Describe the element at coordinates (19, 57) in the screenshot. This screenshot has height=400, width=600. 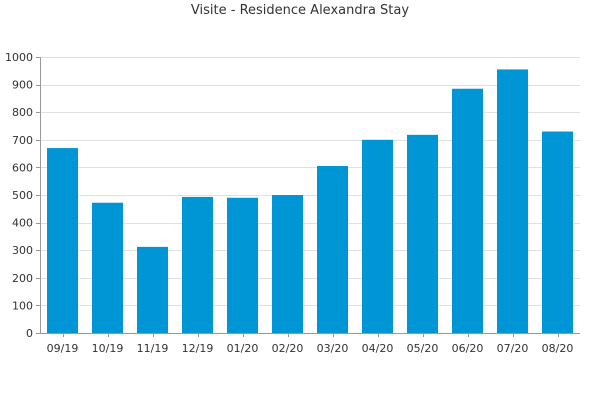
I see `y-tick-label: 1000` at that location.